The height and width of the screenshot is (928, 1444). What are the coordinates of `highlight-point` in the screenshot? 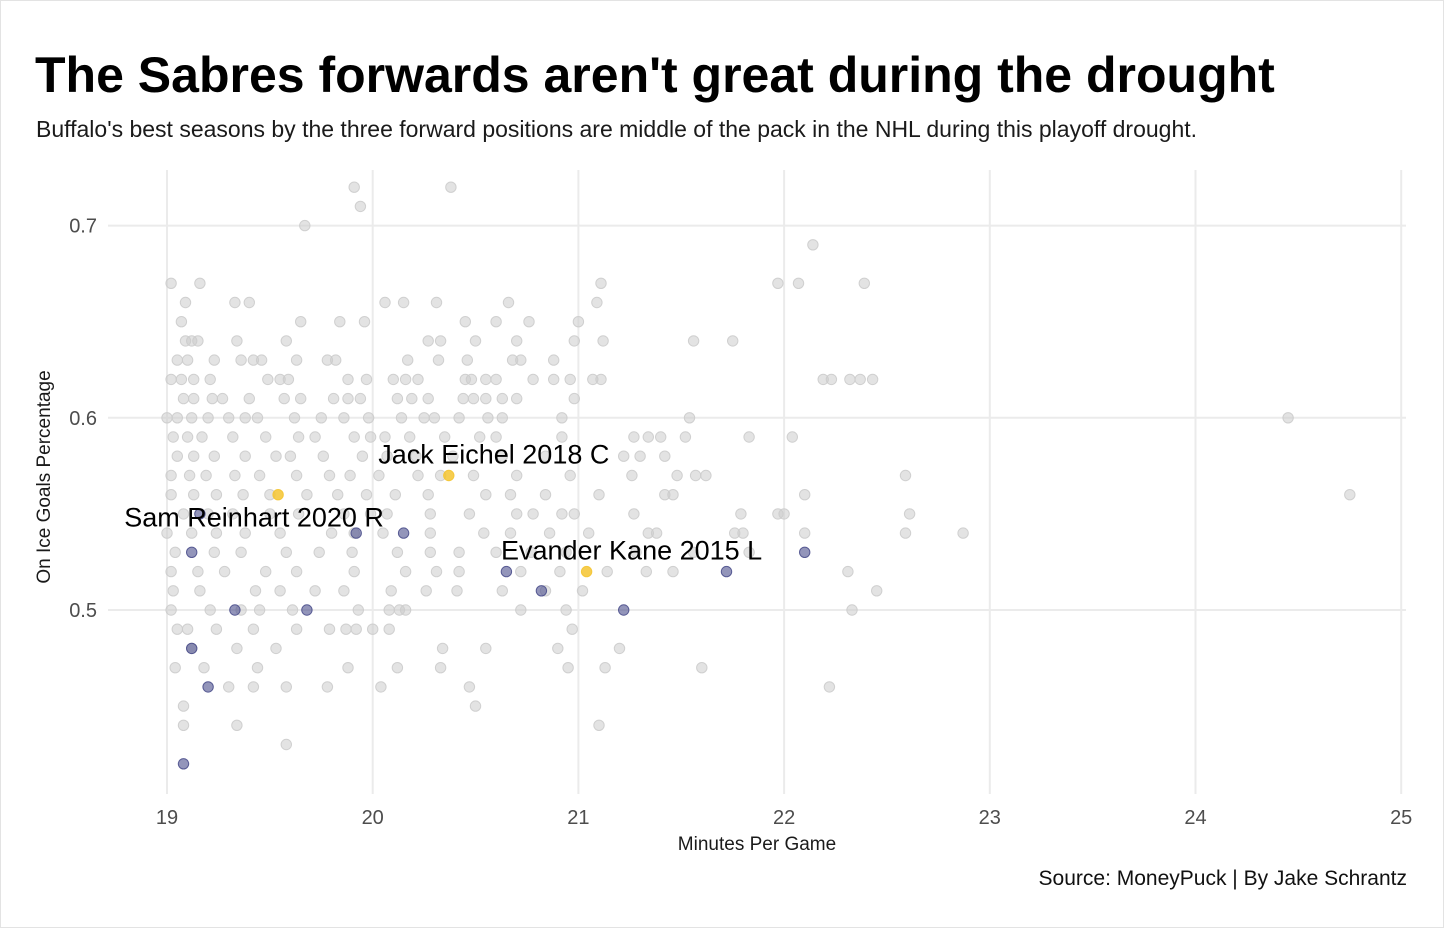 It's located at (449, 475).